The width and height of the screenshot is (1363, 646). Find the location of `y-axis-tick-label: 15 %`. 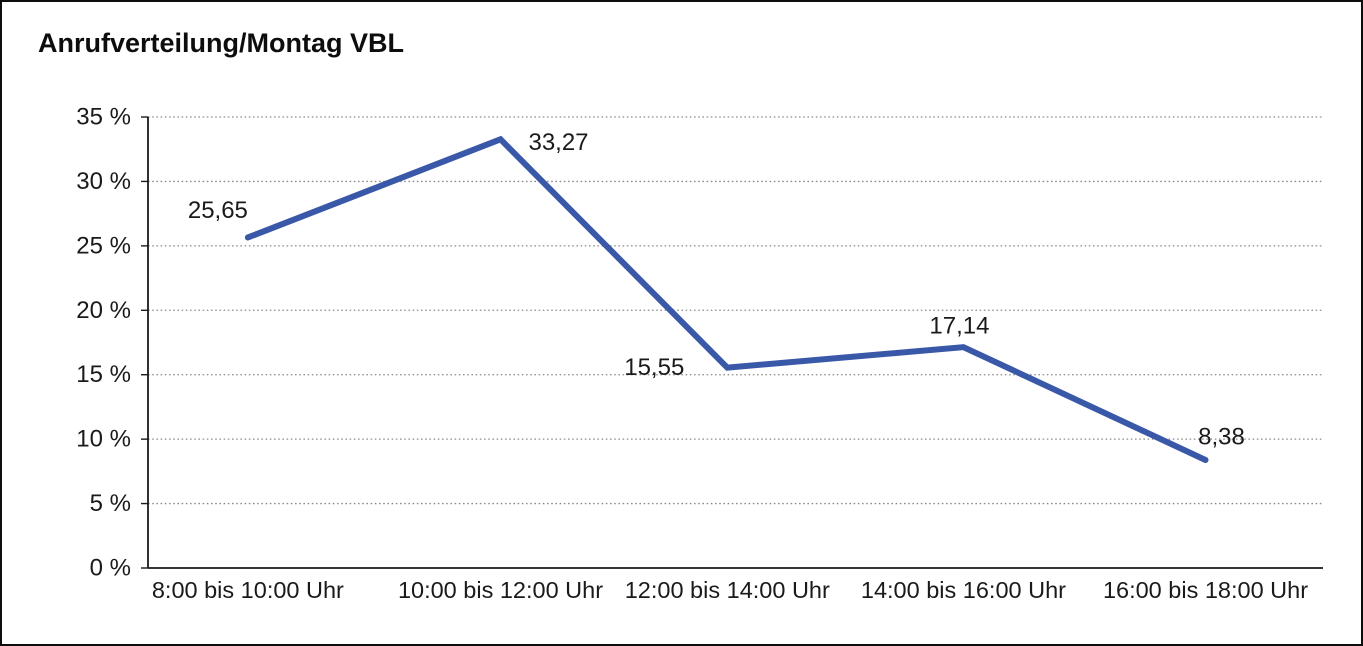

y-axis-tick-label: 15 % is located at coordinates (103, 374).